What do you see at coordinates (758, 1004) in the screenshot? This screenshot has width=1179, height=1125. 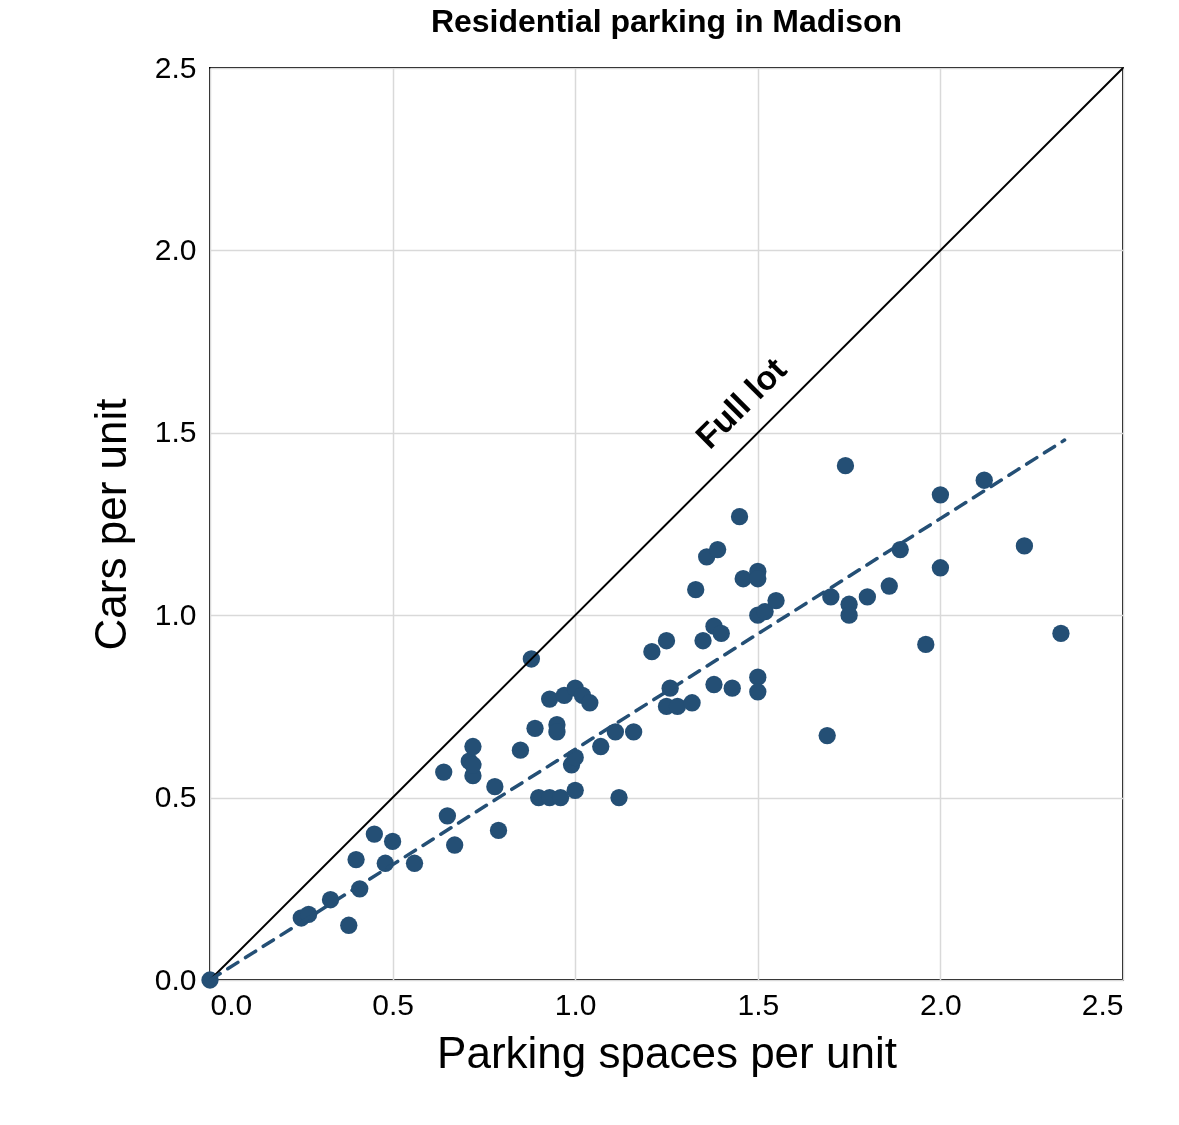 I see `x-tick-label: 1.5` at bounding box center [758, 1004].